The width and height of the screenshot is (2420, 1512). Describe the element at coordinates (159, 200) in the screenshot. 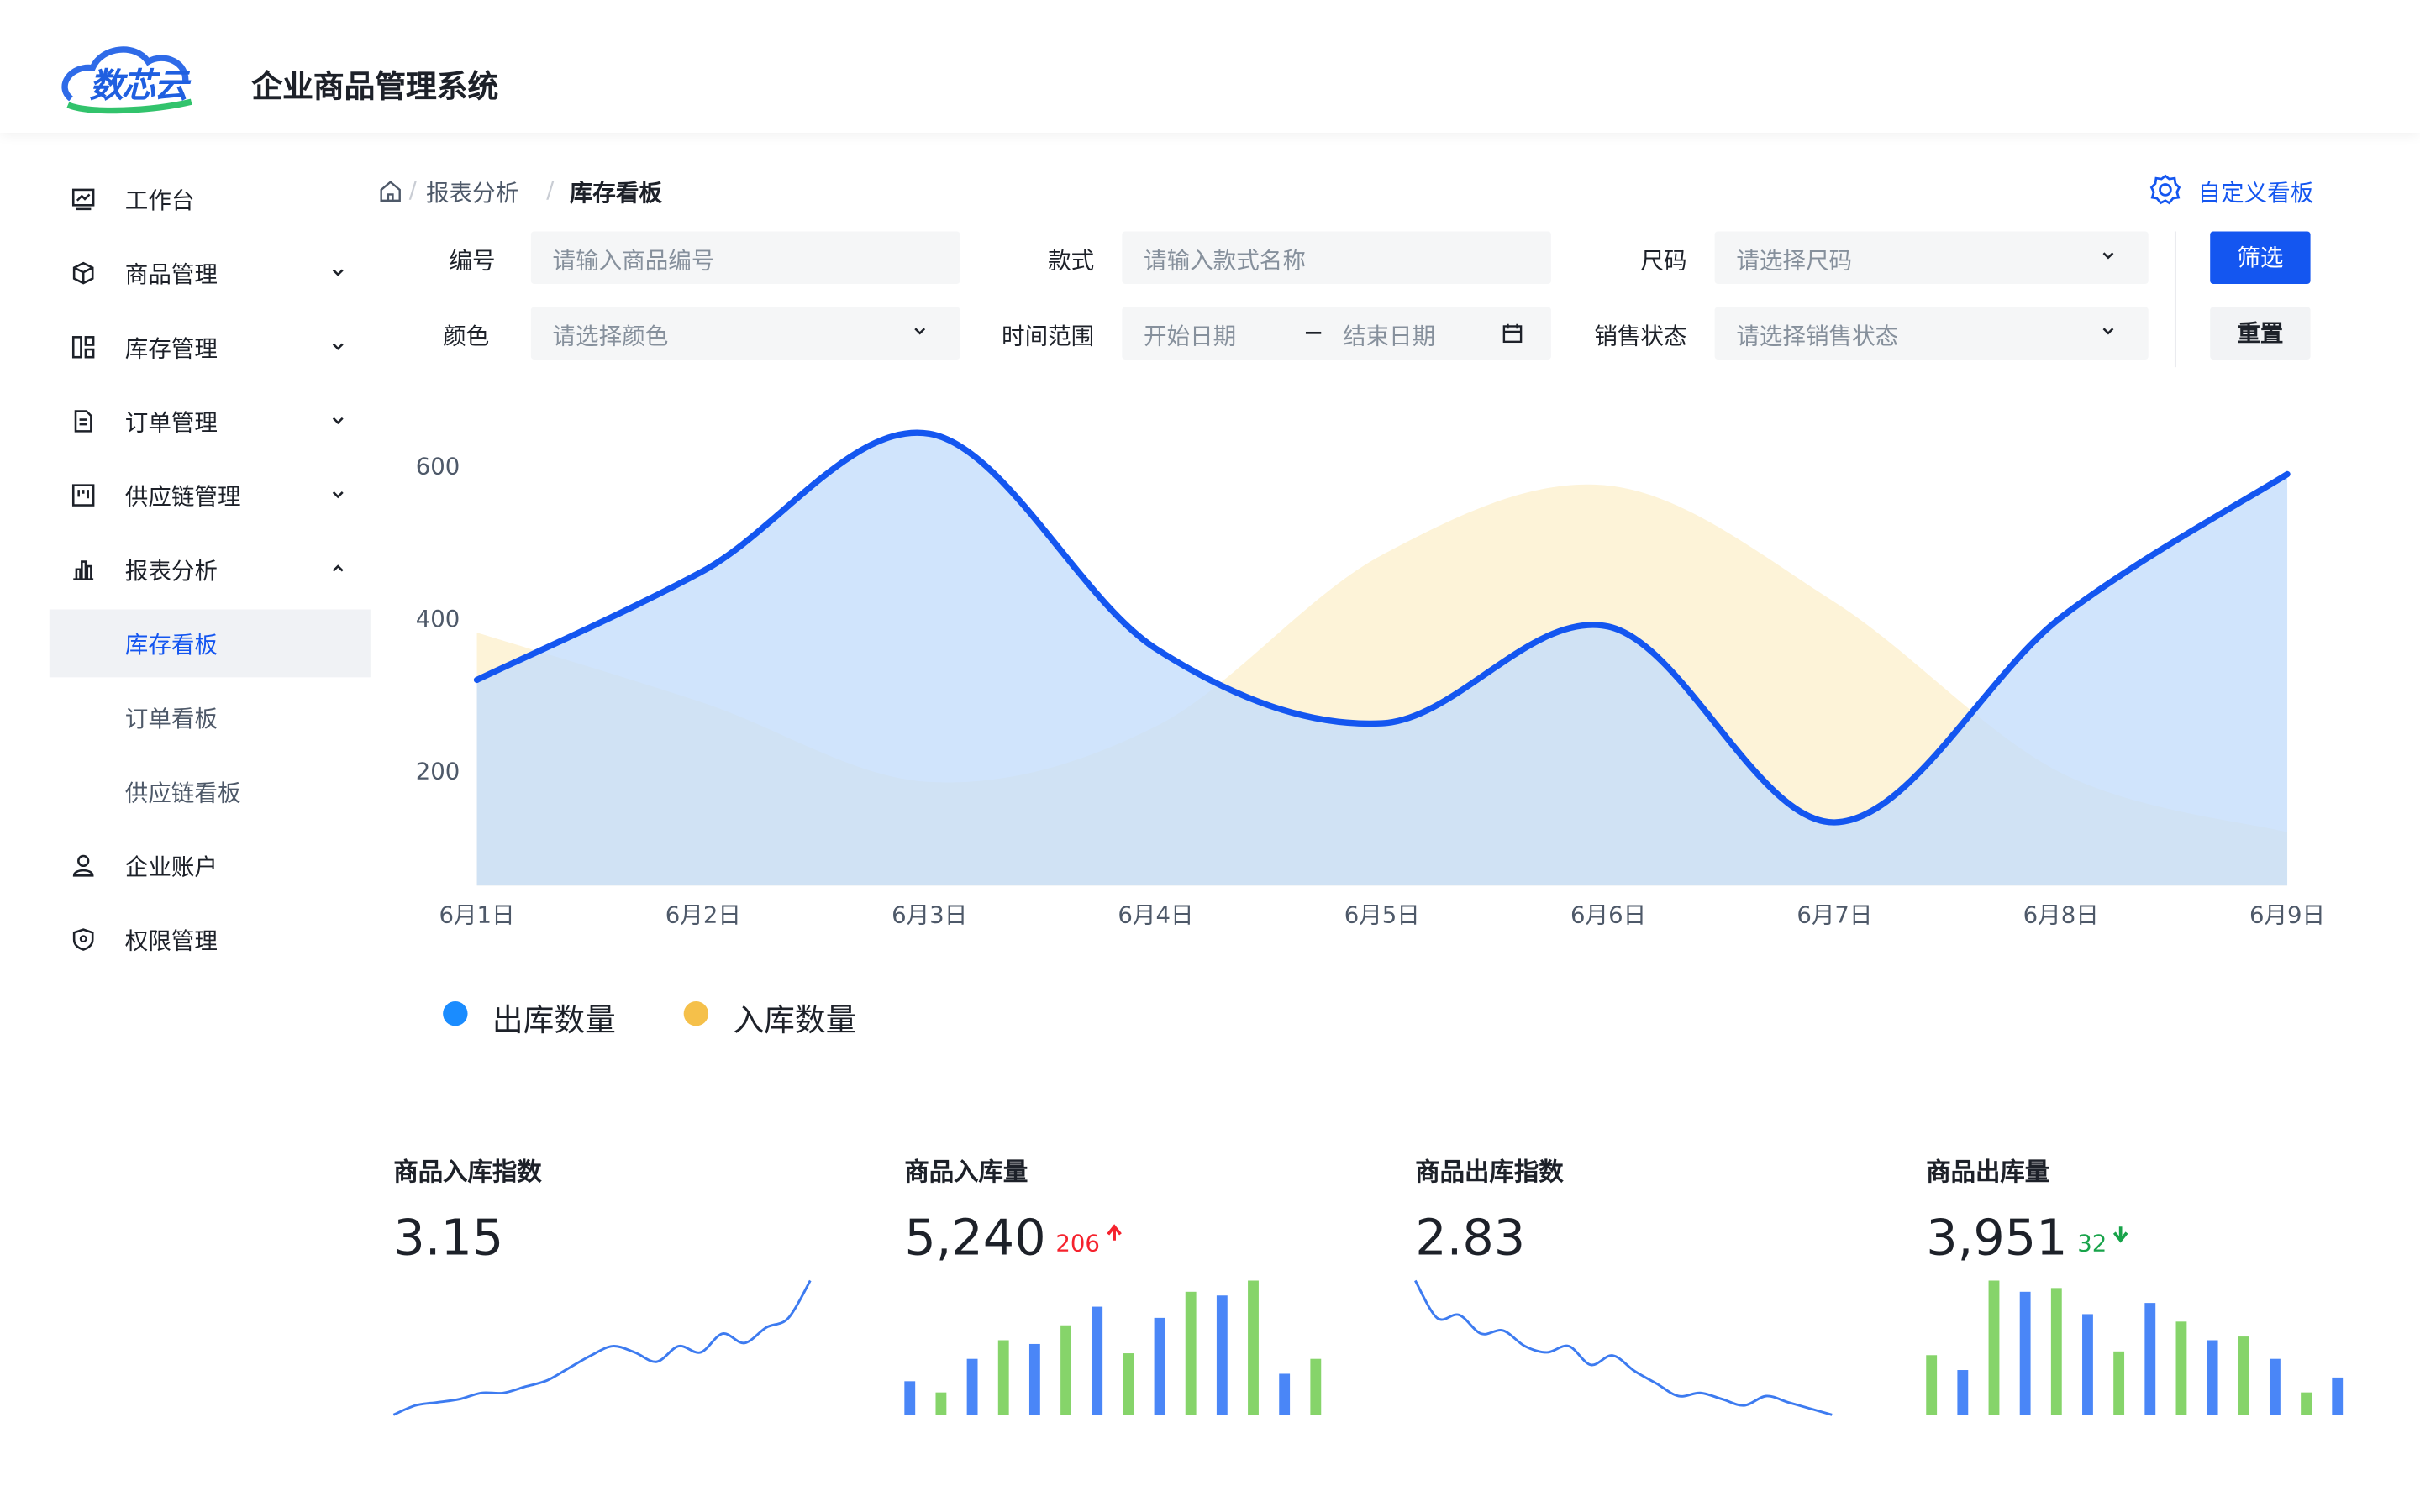

I see `nav-label: 工作台` at that location.